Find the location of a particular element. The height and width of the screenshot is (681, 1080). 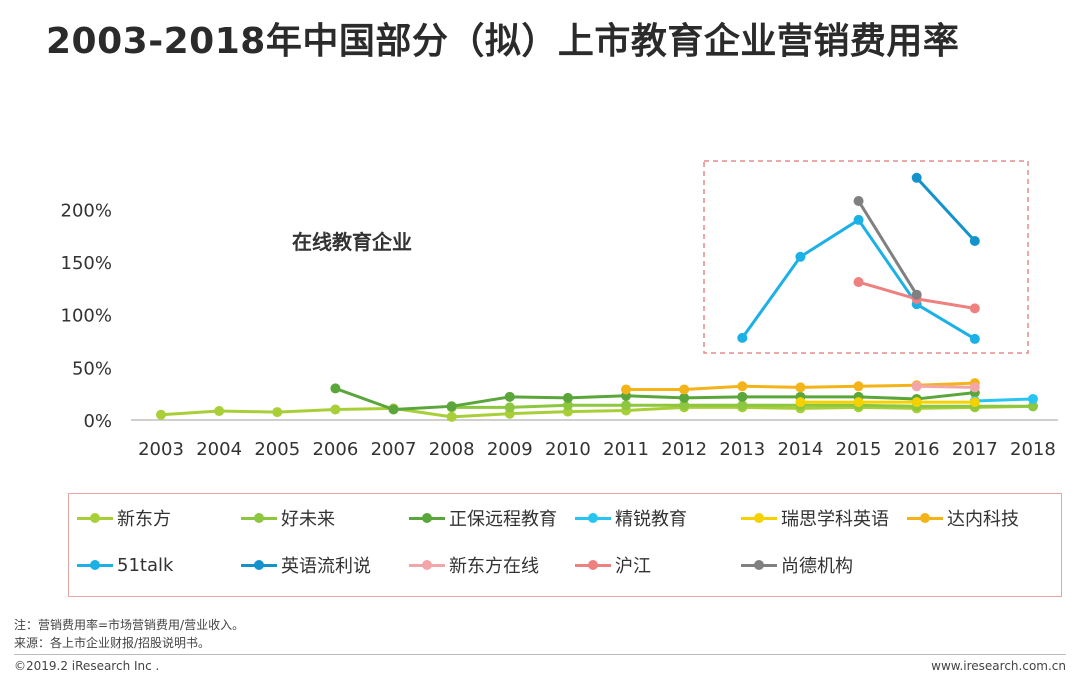

legend-item: 英语流利说 is located at coordinates (306, 565).